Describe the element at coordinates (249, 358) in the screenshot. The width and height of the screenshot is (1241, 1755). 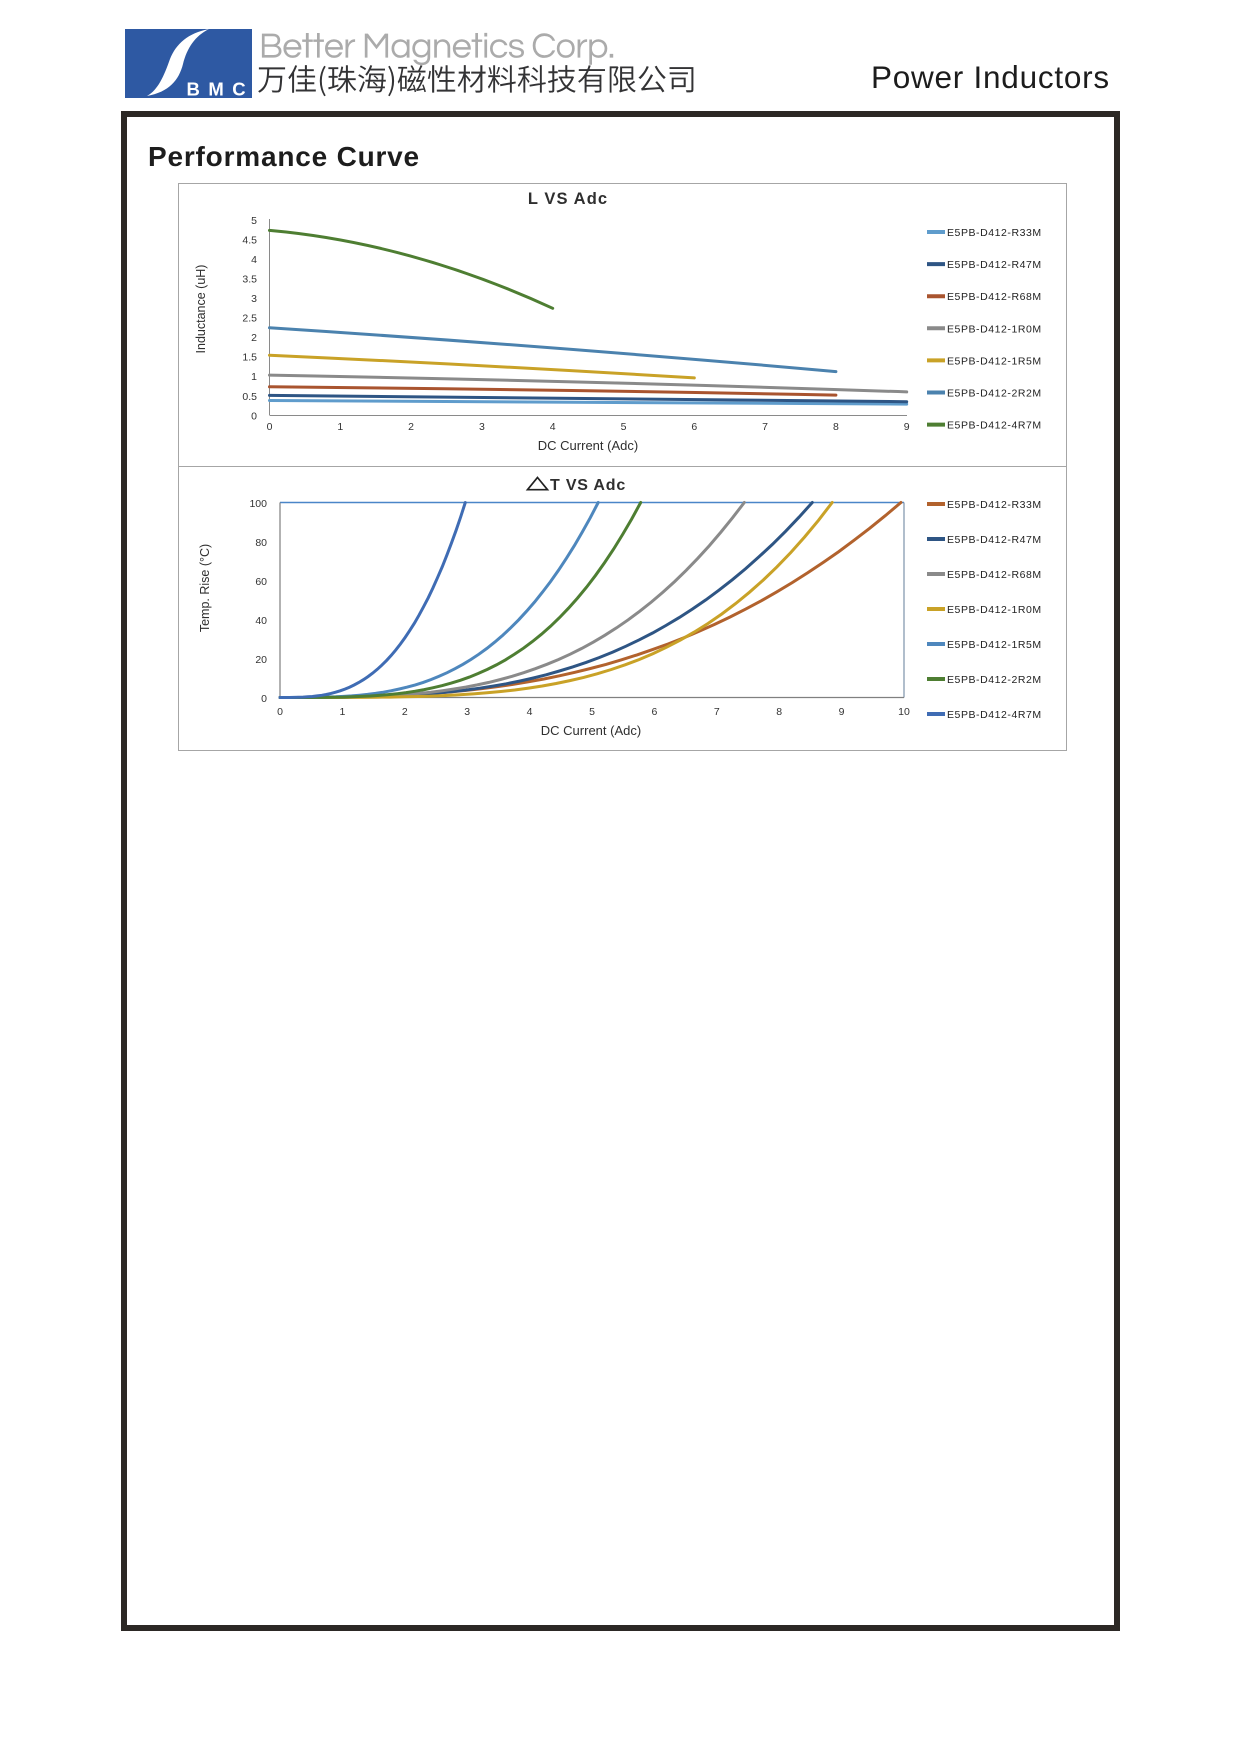
I see `svg-text: 1.5` at that location.